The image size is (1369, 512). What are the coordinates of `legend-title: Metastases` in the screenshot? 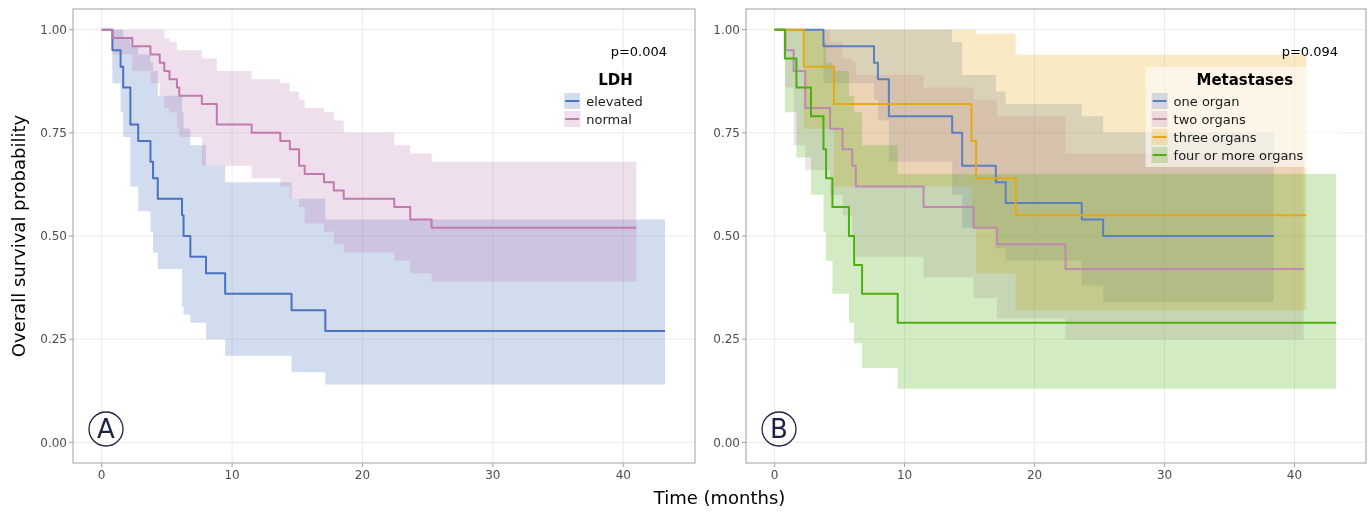 It's located at (1245, 80).